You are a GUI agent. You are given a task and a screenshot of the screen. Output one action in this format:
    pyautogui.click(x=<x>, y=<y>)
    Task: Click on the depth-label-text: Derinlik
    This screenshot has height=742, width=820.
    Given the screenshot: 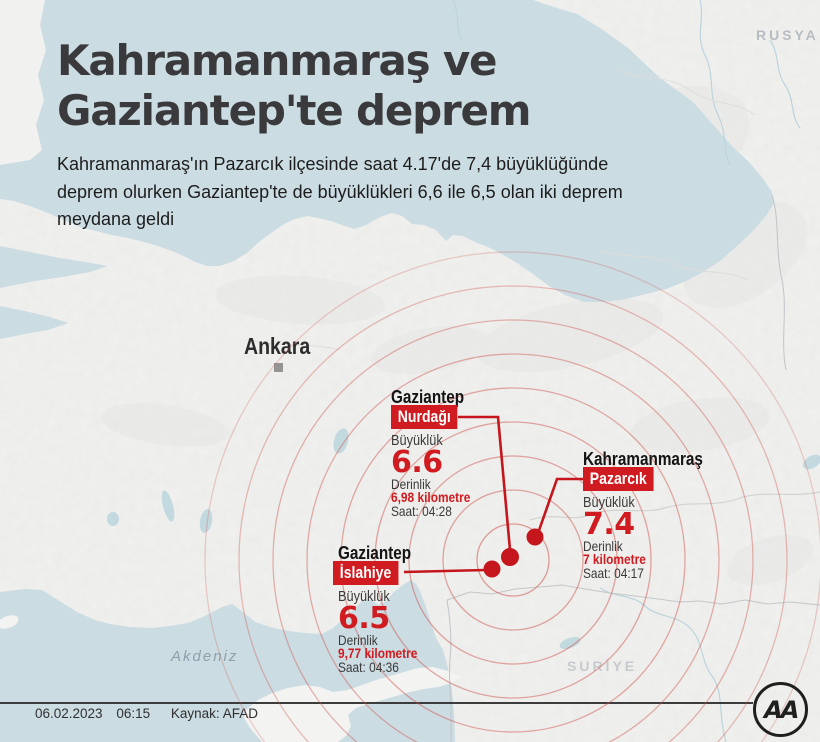 What is the action you would take?
    pyautogui.click(x=358, y=640)
    